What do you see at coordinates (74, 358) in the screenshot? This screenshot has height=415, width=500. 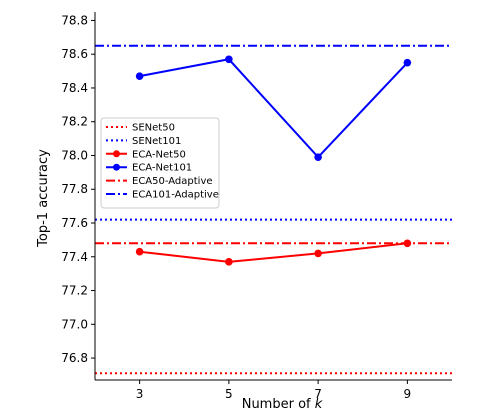 I see `y-tick-label: 76.8` at bounding box center [74, 358].